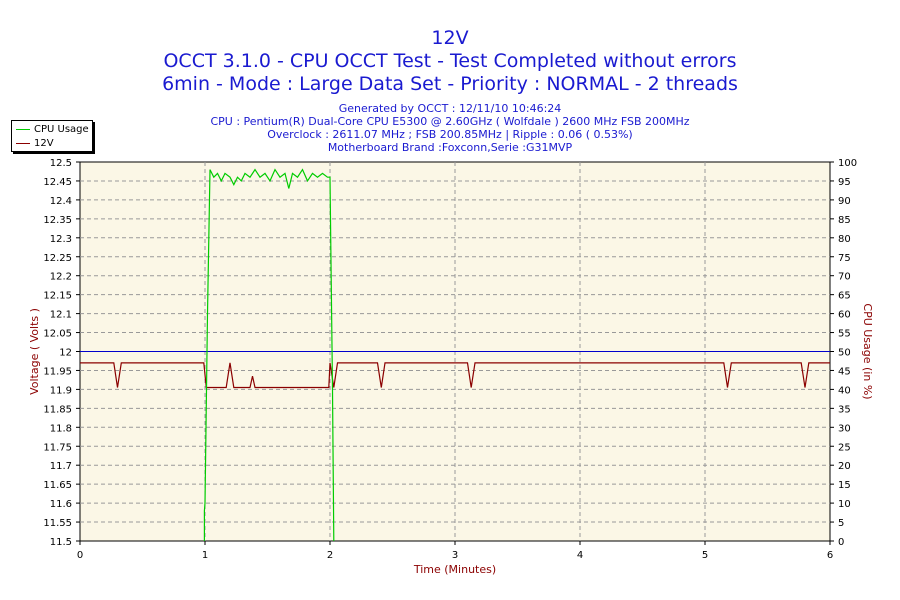 This screenshot has width=900, height=600. Describe the element at coordinates (330, 555) in the screenshot. I see `x-tick-label: 2` at that location.